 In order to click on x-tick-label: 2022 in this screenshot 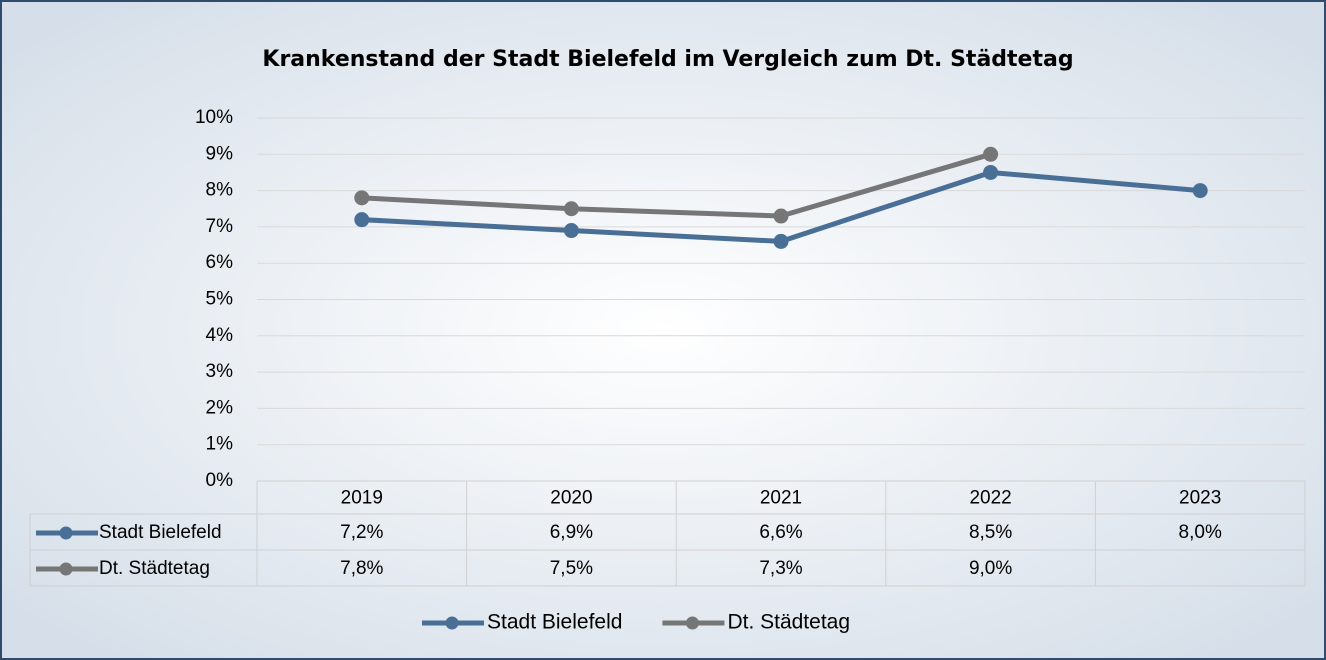, I will do `click(990, 498)`.